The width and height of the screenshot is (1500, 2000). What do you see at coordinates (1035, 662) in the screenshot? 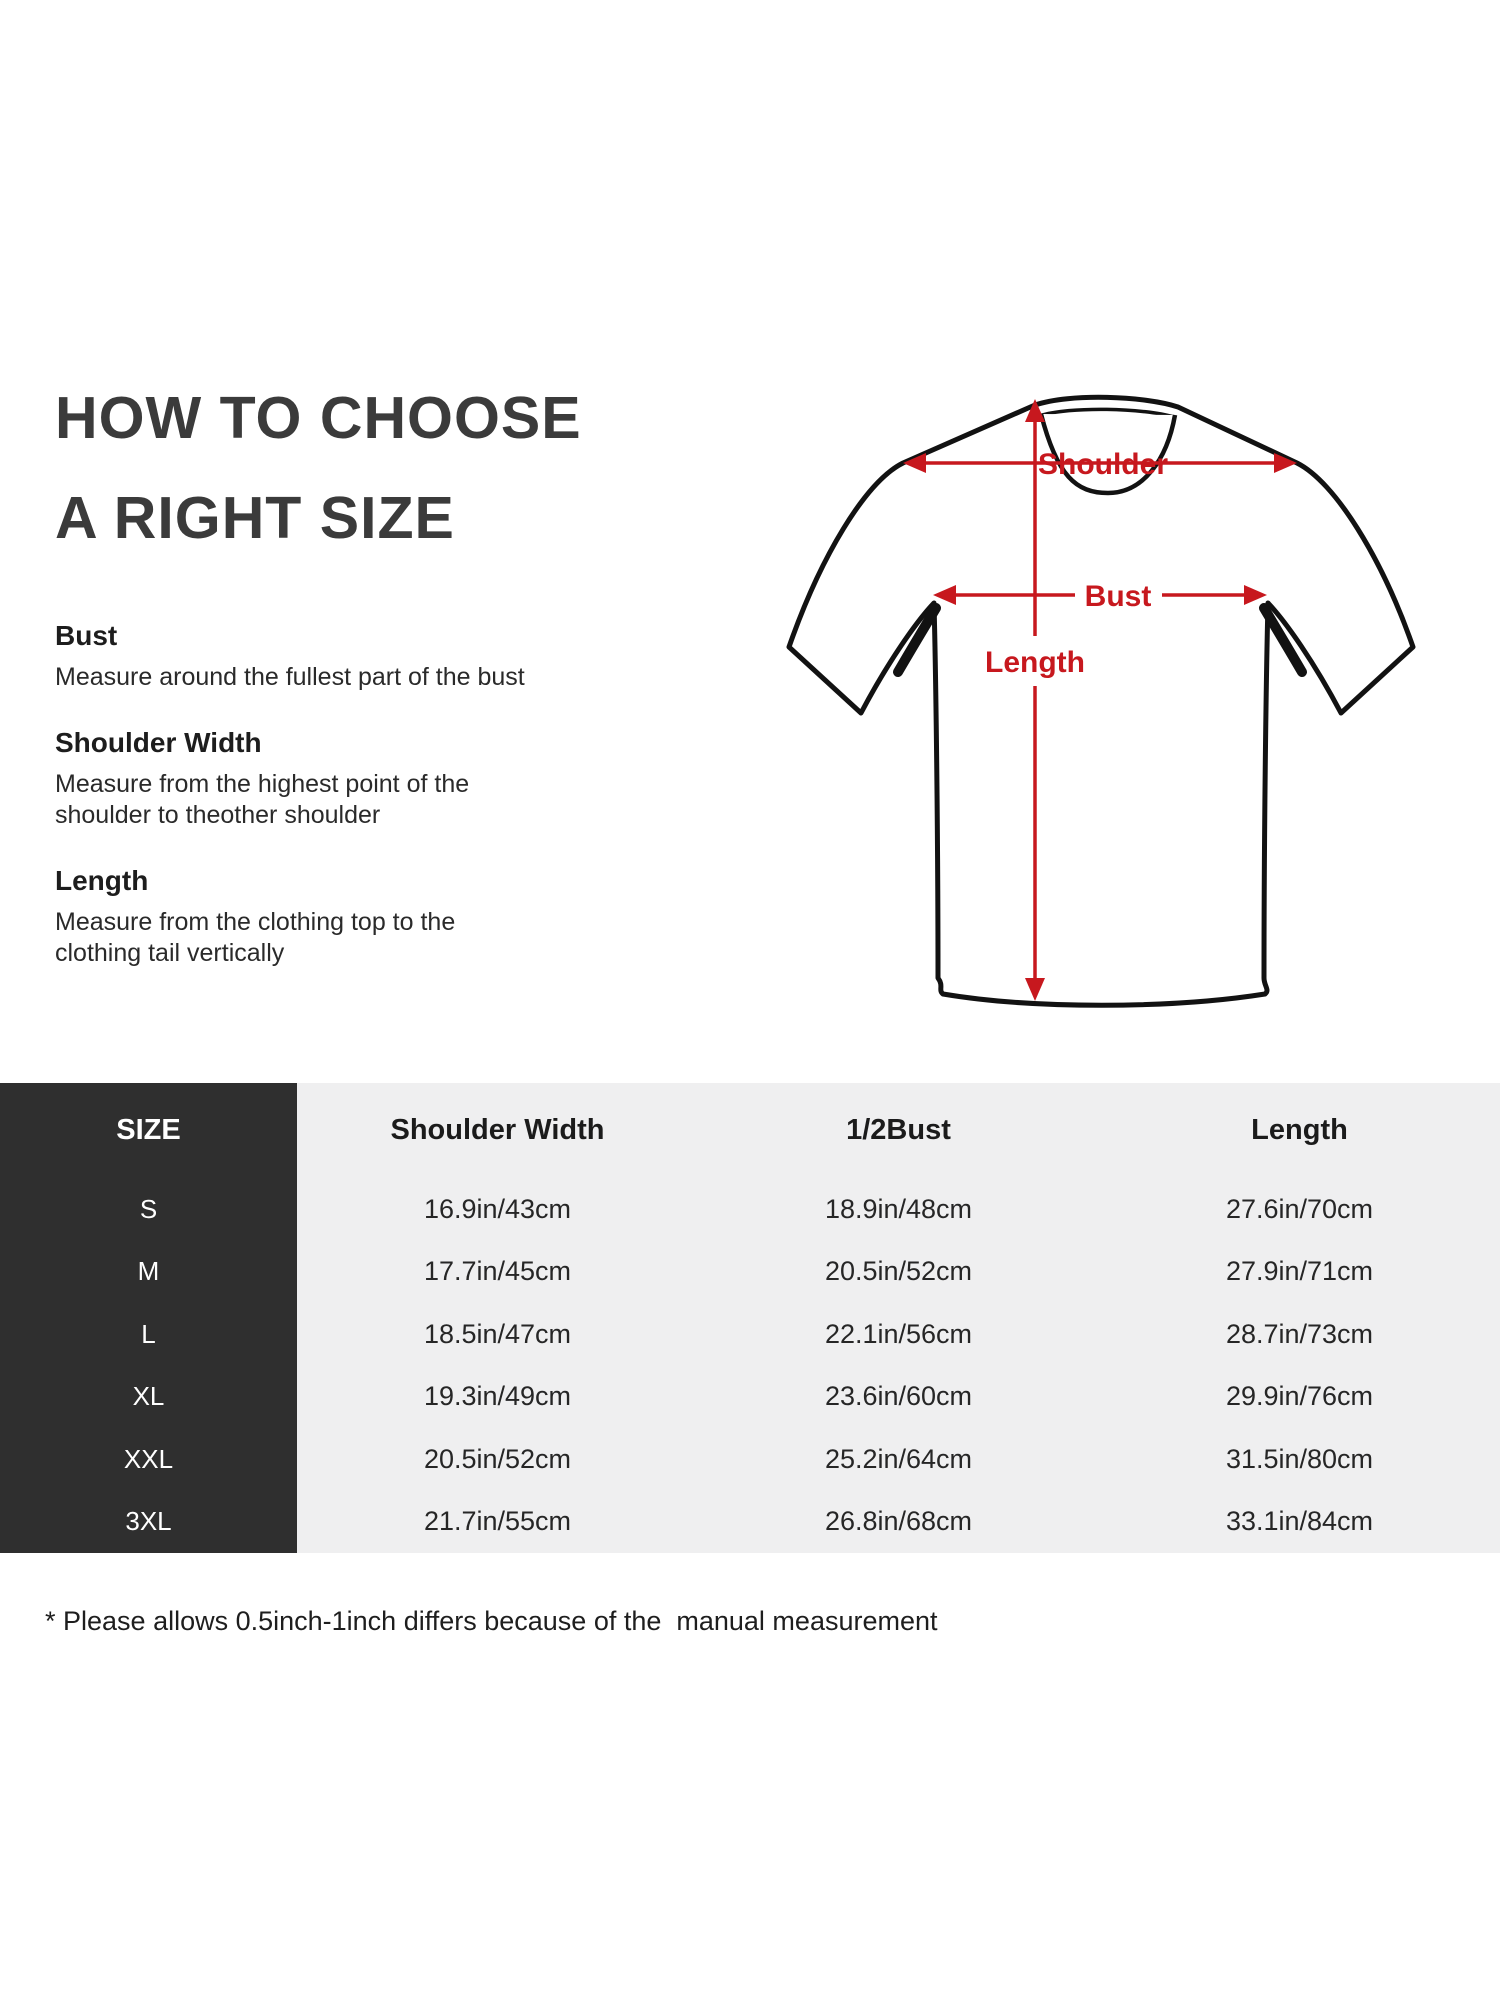
I see `length-label: Length` at bounding box center [1035, 662].